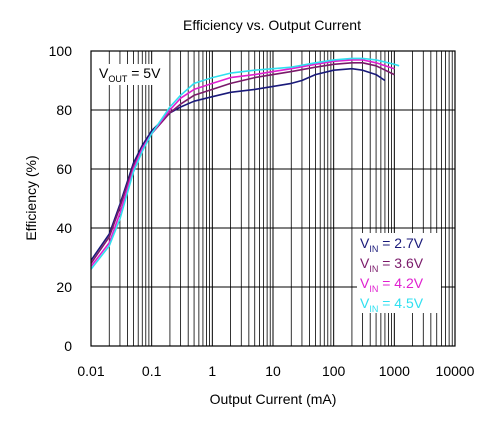 The width and height of the screenshot is (499, 424). What do you see at coordinates (90, 371) in the screenshot?
I see `x-tick-label: 0.01` at bounding box center [90, 371].